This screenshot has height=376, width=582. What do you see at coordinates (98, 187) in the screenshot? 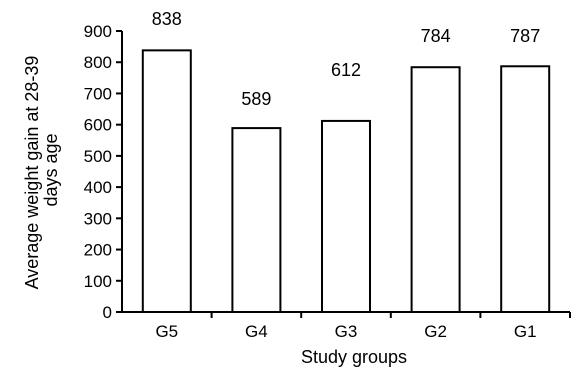
I see `y-tick-label: 400` at bounding box center [98, 187].